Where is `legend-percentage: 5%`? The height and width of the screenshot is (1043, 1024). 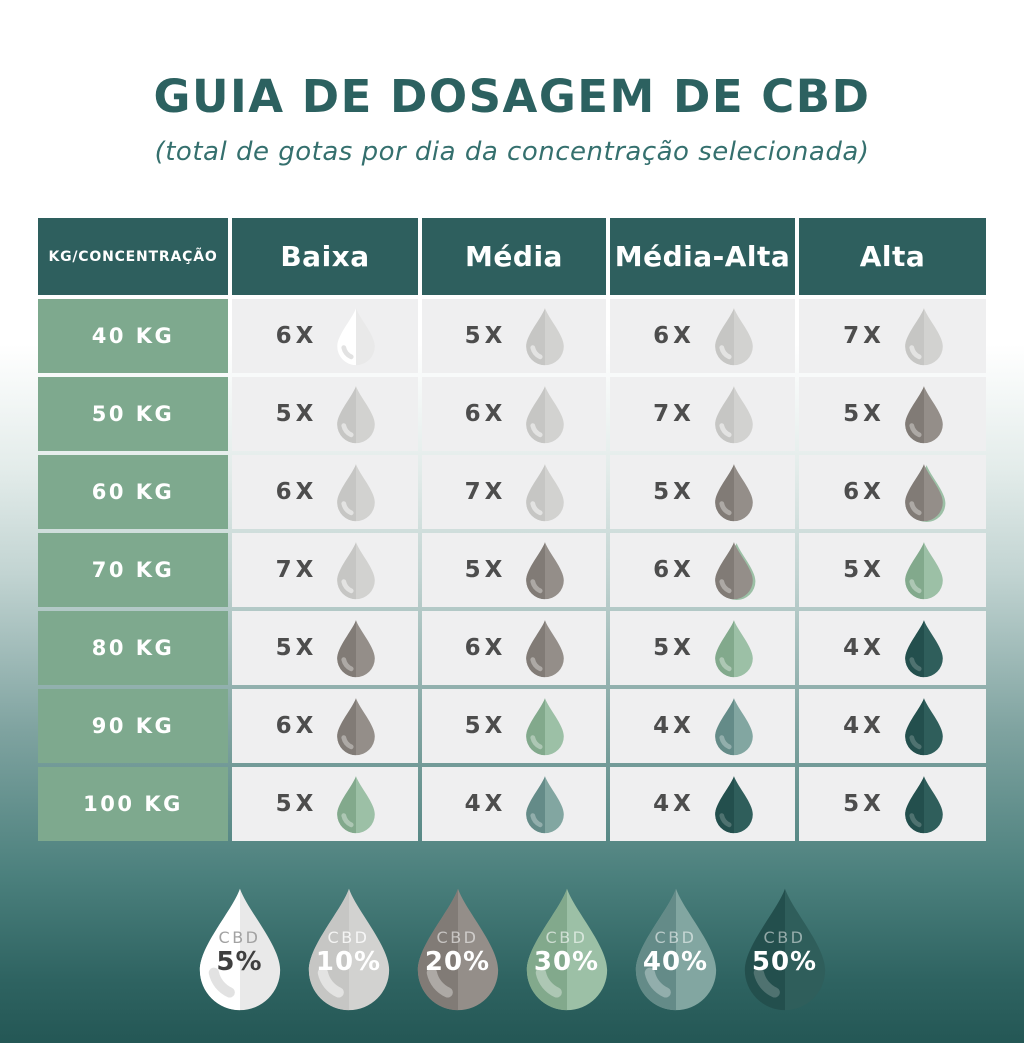 legend-percentage: 5% is located at coordinates (239, 962).